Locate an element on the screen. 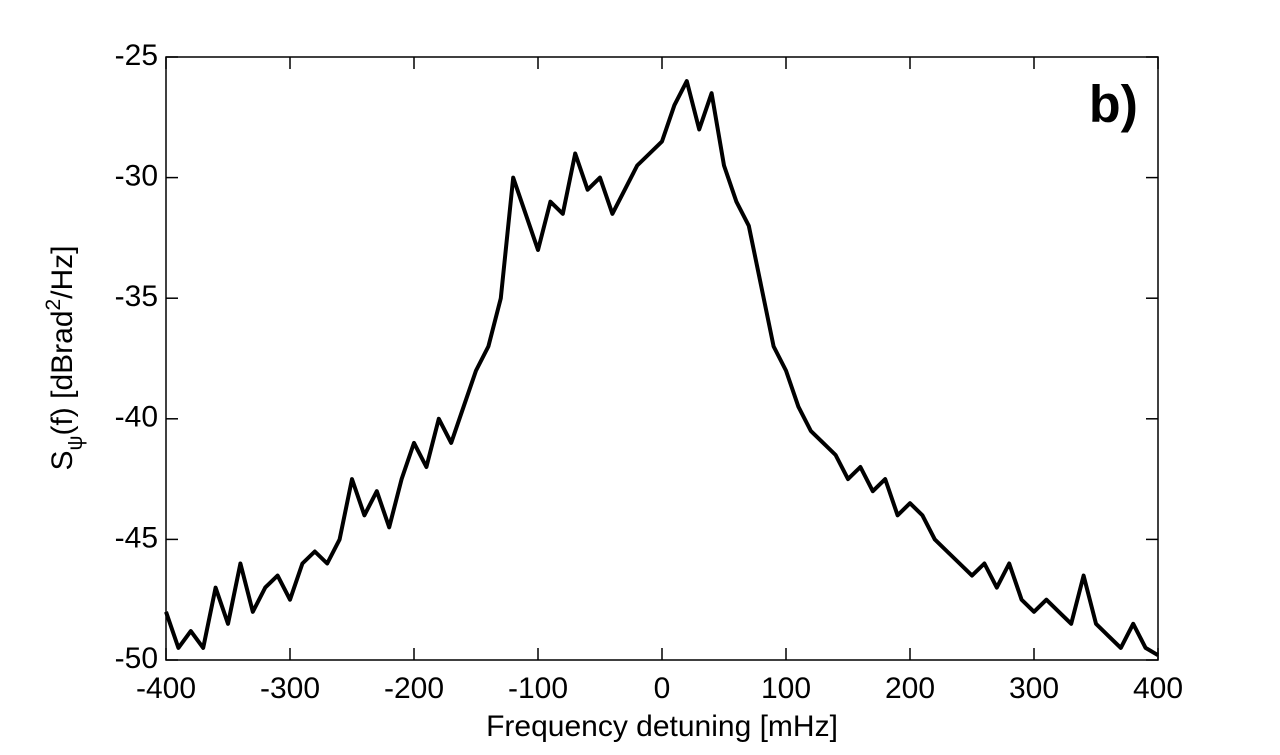 The width and height of the screenshot is (1280, 755). x-tick-label: 300 is located at coordinates (1034, 688).